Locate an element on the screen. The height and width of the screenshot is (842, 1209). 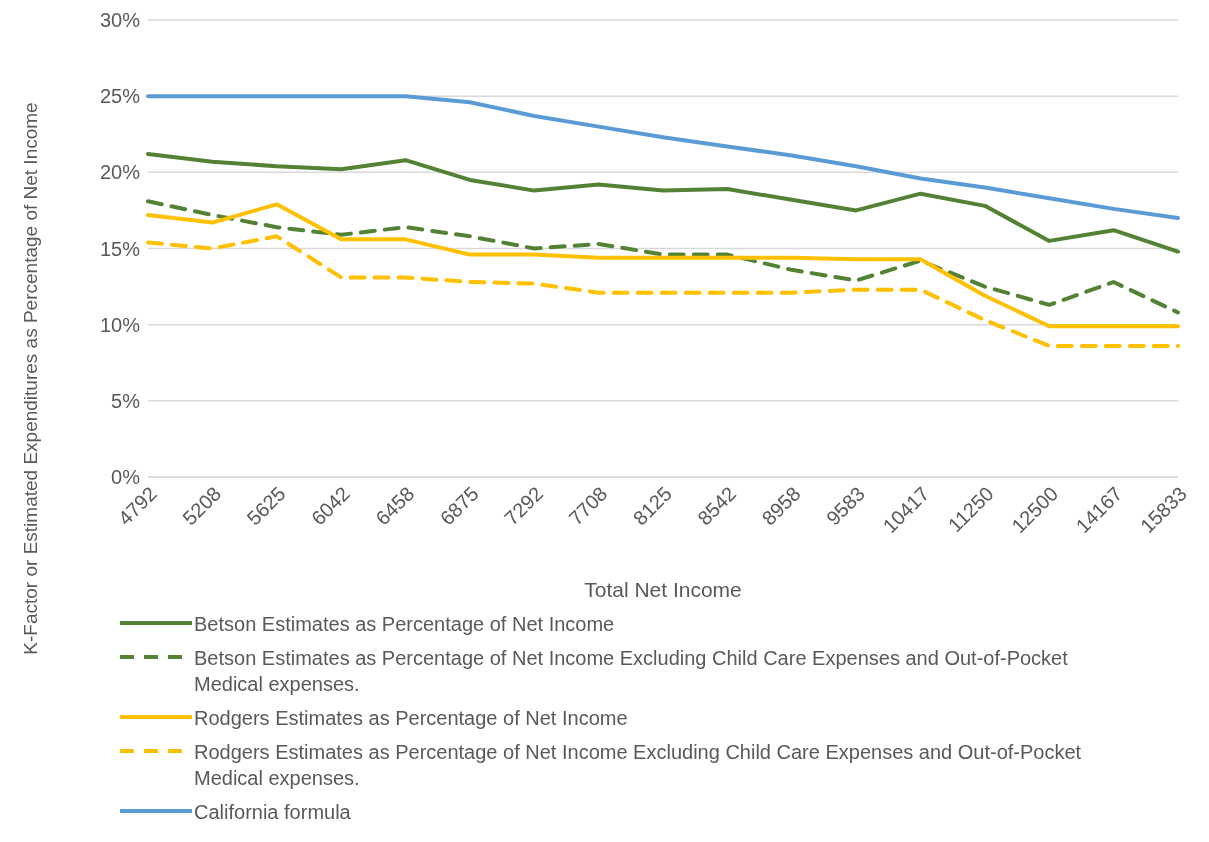
y-tick-label: 10% is located at coordinates (120, 324).